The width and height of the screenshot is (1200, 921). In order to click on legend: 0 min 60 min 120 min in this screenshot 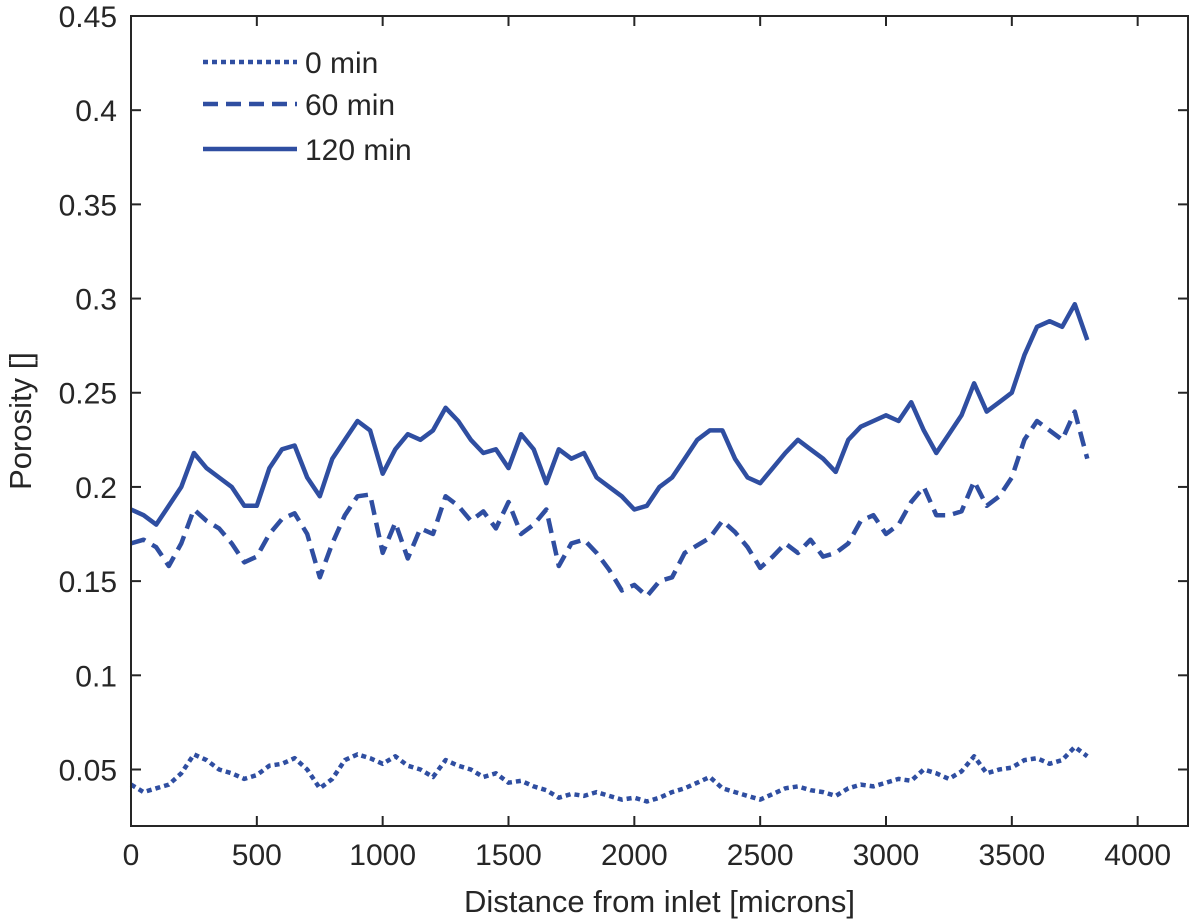, I will do `click(307, 107)`.